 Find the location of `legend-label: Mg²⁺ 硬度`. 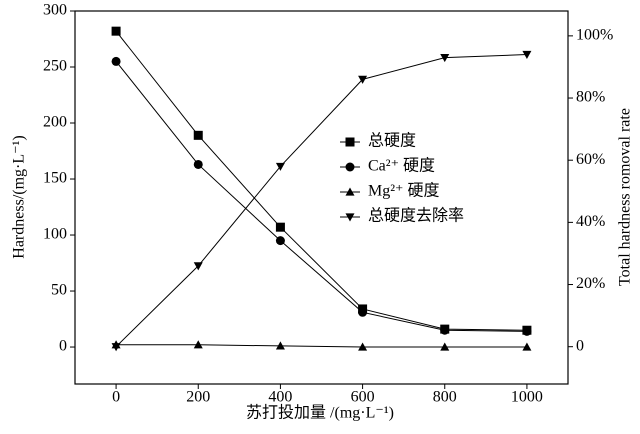

legend-label: Mg²⁺ 硬度 is located at coordinates (403, 191).